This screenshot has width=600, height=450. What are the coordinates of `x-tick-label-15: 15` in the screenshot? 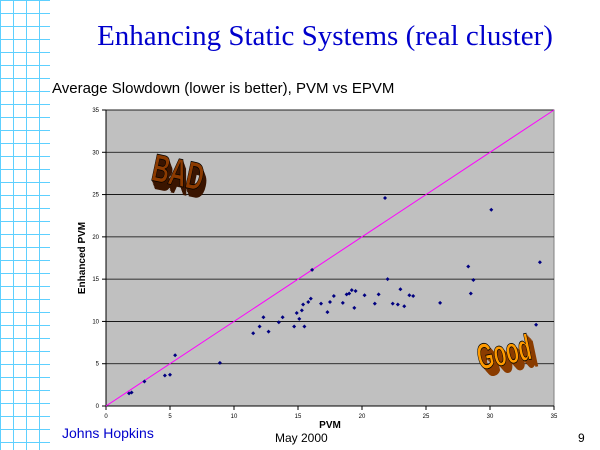 It's located at (298, 417).